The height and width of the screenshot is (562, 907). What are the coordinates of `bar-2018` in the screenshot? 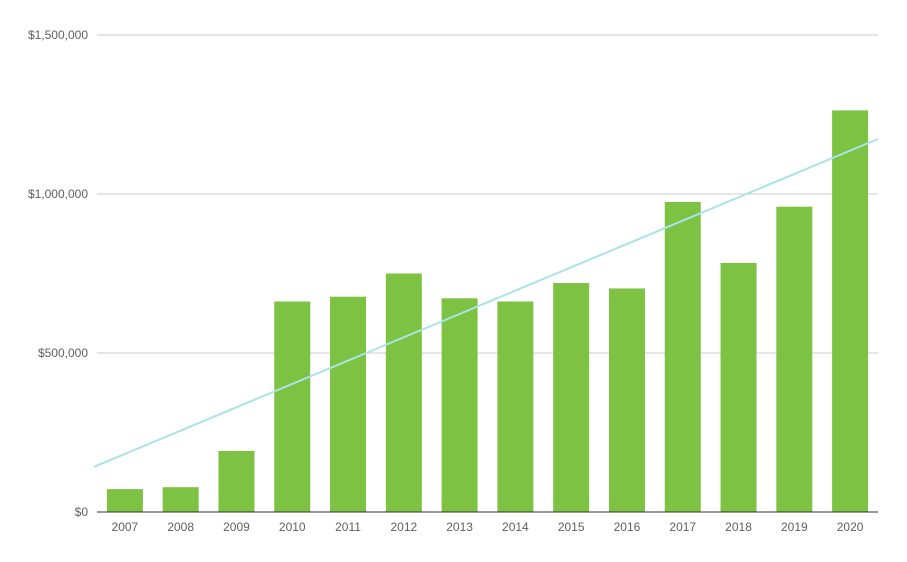 It's located at (738, 387).